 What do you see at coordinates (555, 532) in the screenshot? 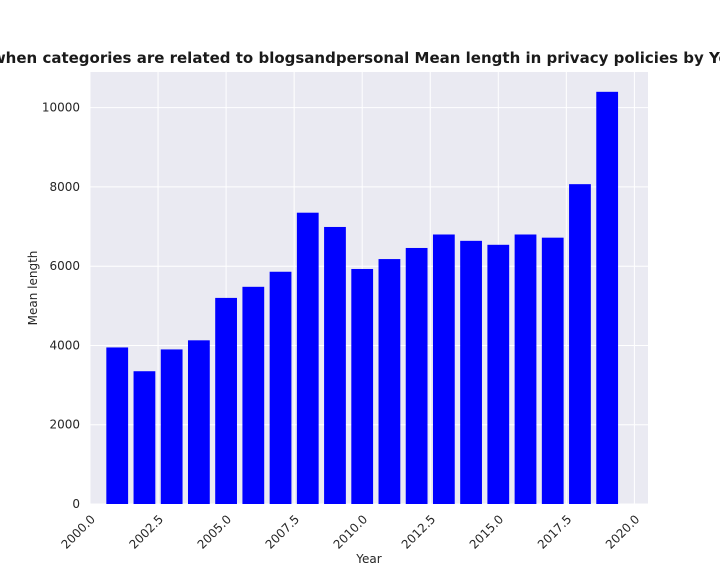
I see `x-tick-label: 2017.5` at bounding box center [555, 532].